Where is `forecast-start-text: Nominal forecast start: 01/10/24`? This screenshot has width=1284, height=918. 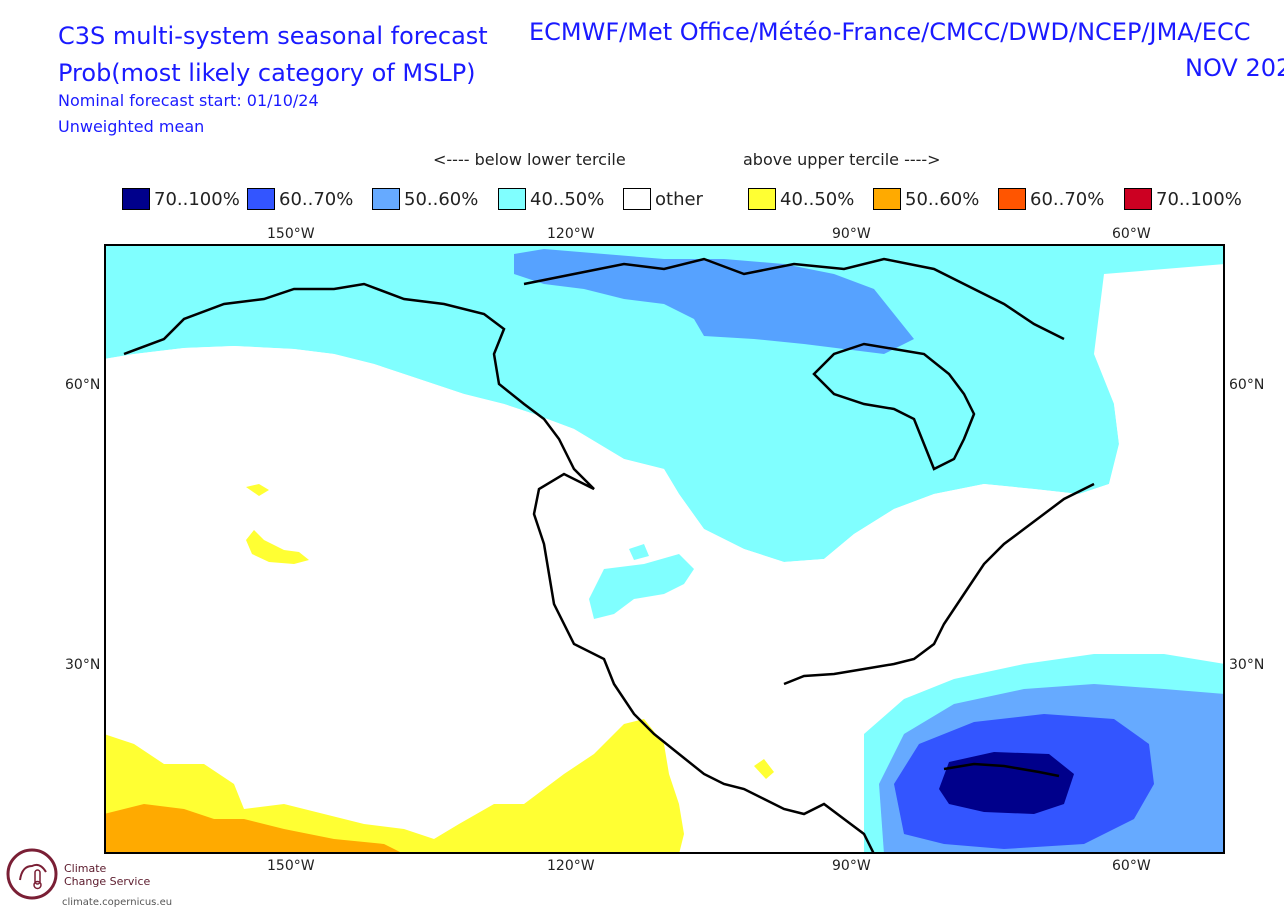 forecast-start-text: Nominal forecast start: 01/10/24 is located at coordinates (188, 100).